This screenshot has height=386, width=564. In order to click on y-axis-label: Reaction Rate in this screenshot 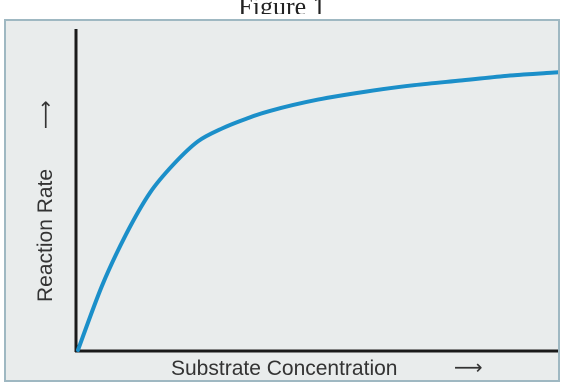, I will do `click(45, 235)`.